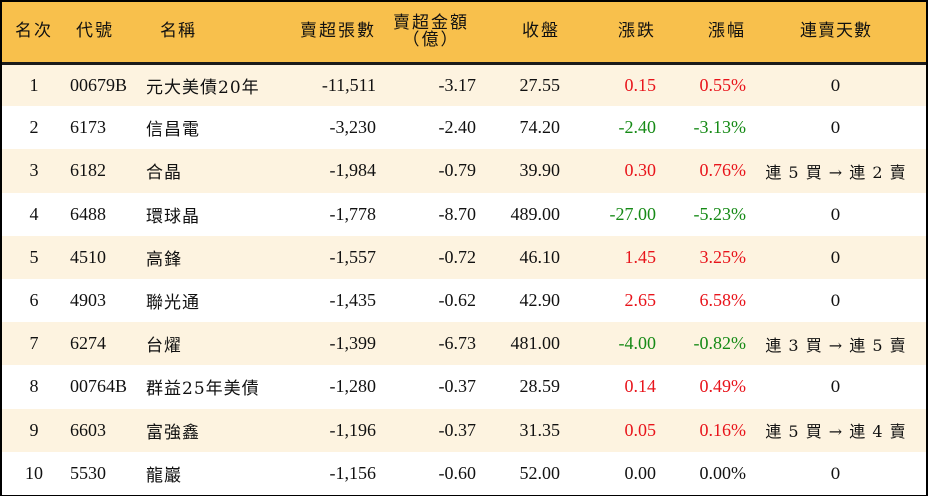 This screenshot has height=496, width=928. I want to click on rank-cell: 7, so click(34, 343).